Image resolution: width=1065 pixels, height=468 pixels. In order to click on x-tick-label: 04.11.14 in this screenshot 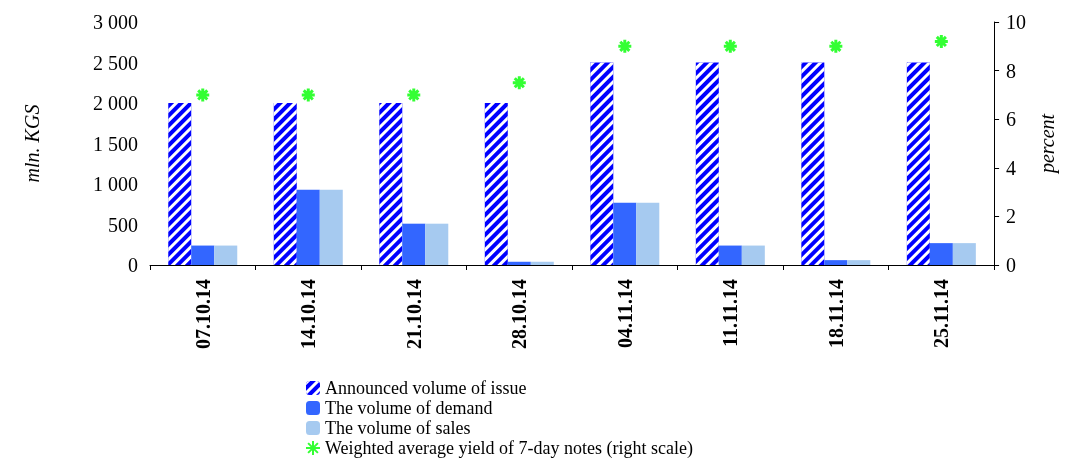, I will do `click(624, 313)`.